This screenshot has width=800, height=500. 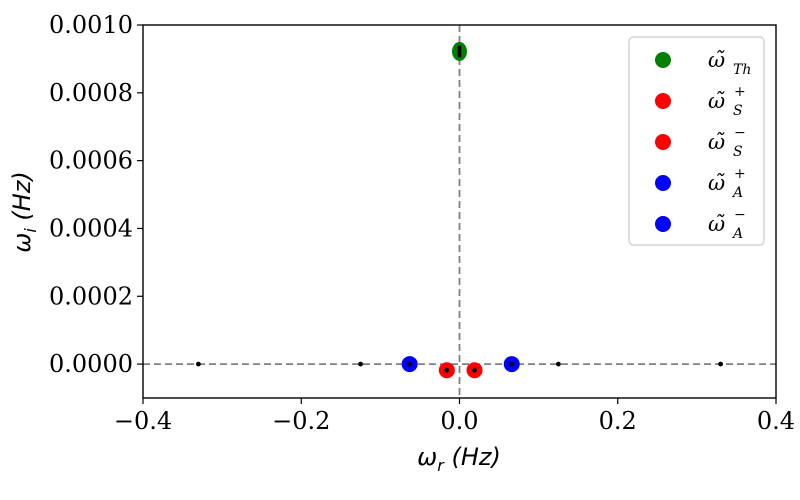 What do you see at coordinates (91, 228) in the screenshot?
I see `y-tick-label: 0.0004` at bounding box center [91, 228].